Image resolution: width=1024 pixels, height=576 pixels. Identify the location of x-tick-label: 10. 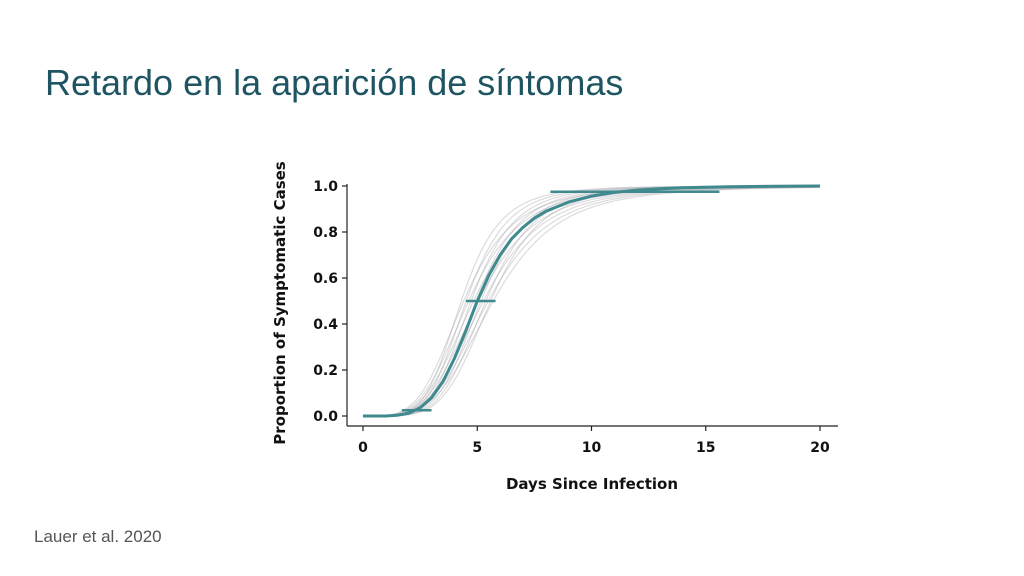
(592, 448).